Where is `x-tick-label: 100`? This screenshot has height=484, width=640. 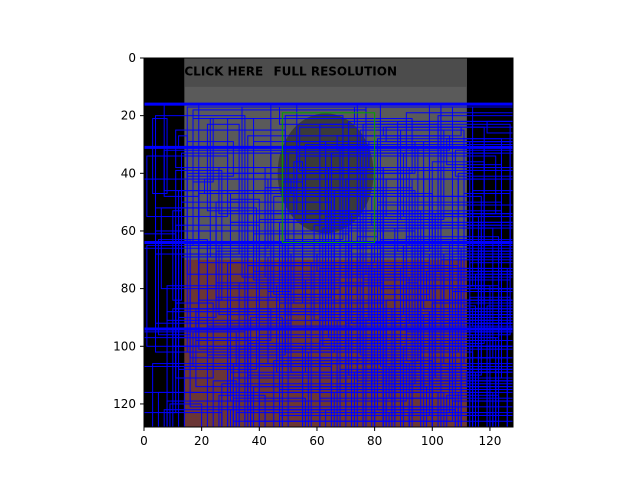 x-tick-label: 100 is located at coordinates (432, 441).